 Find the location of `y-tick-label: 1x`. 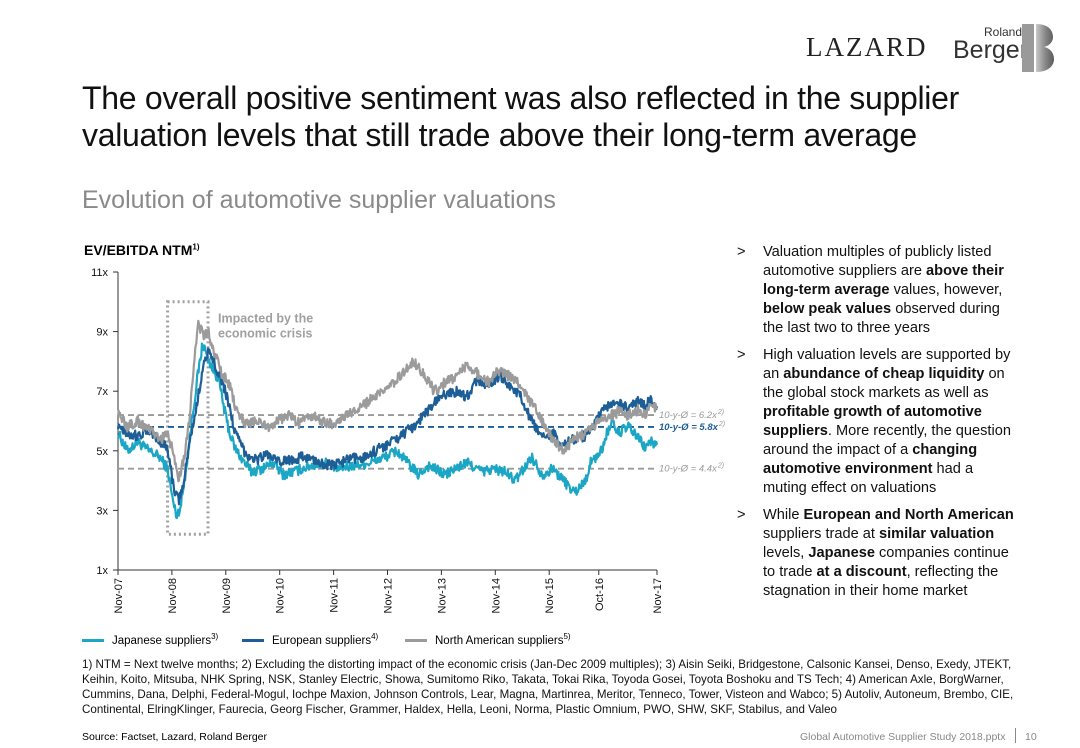

y-tick-label: 1x is located at coordinates (102, 571).